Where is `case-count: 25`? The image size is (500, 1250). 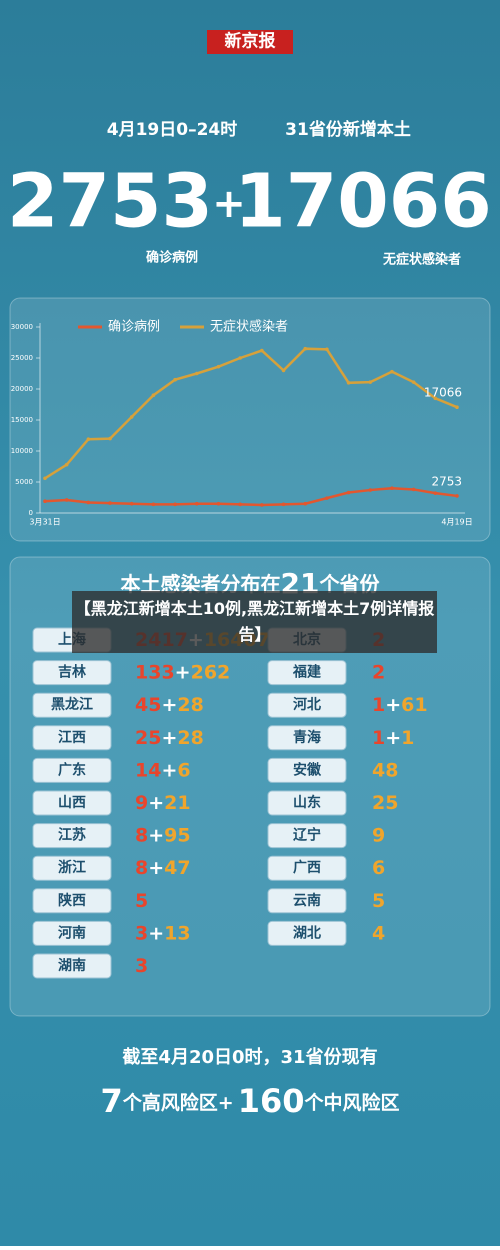 case-count: 25 is located at coordinates (385, 803).